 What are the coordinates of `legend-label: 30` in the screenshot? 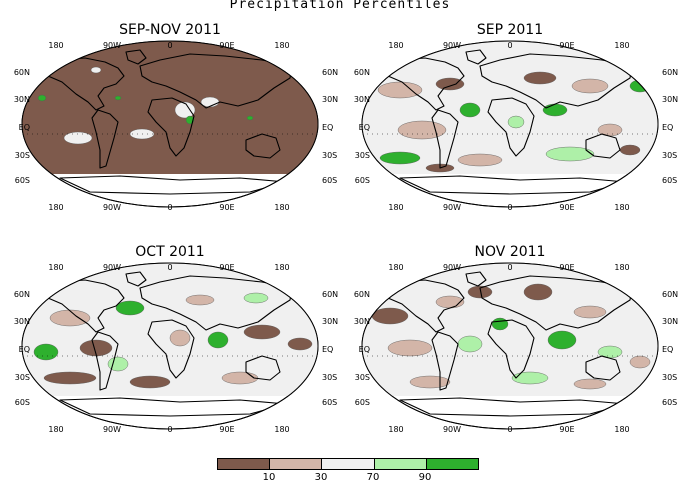 It's located at (321, 477).